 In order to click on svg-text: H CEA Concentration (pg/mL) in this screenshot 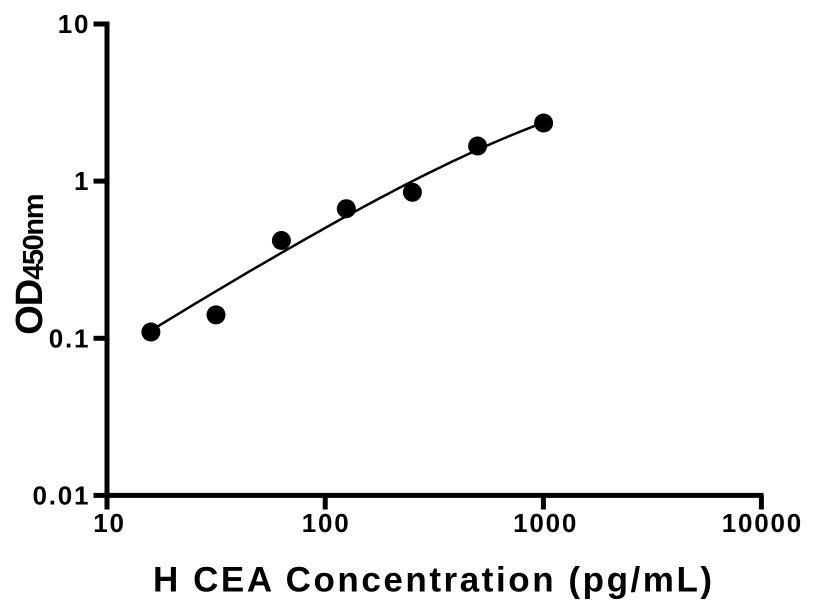, I will do `click(434, 580)`.